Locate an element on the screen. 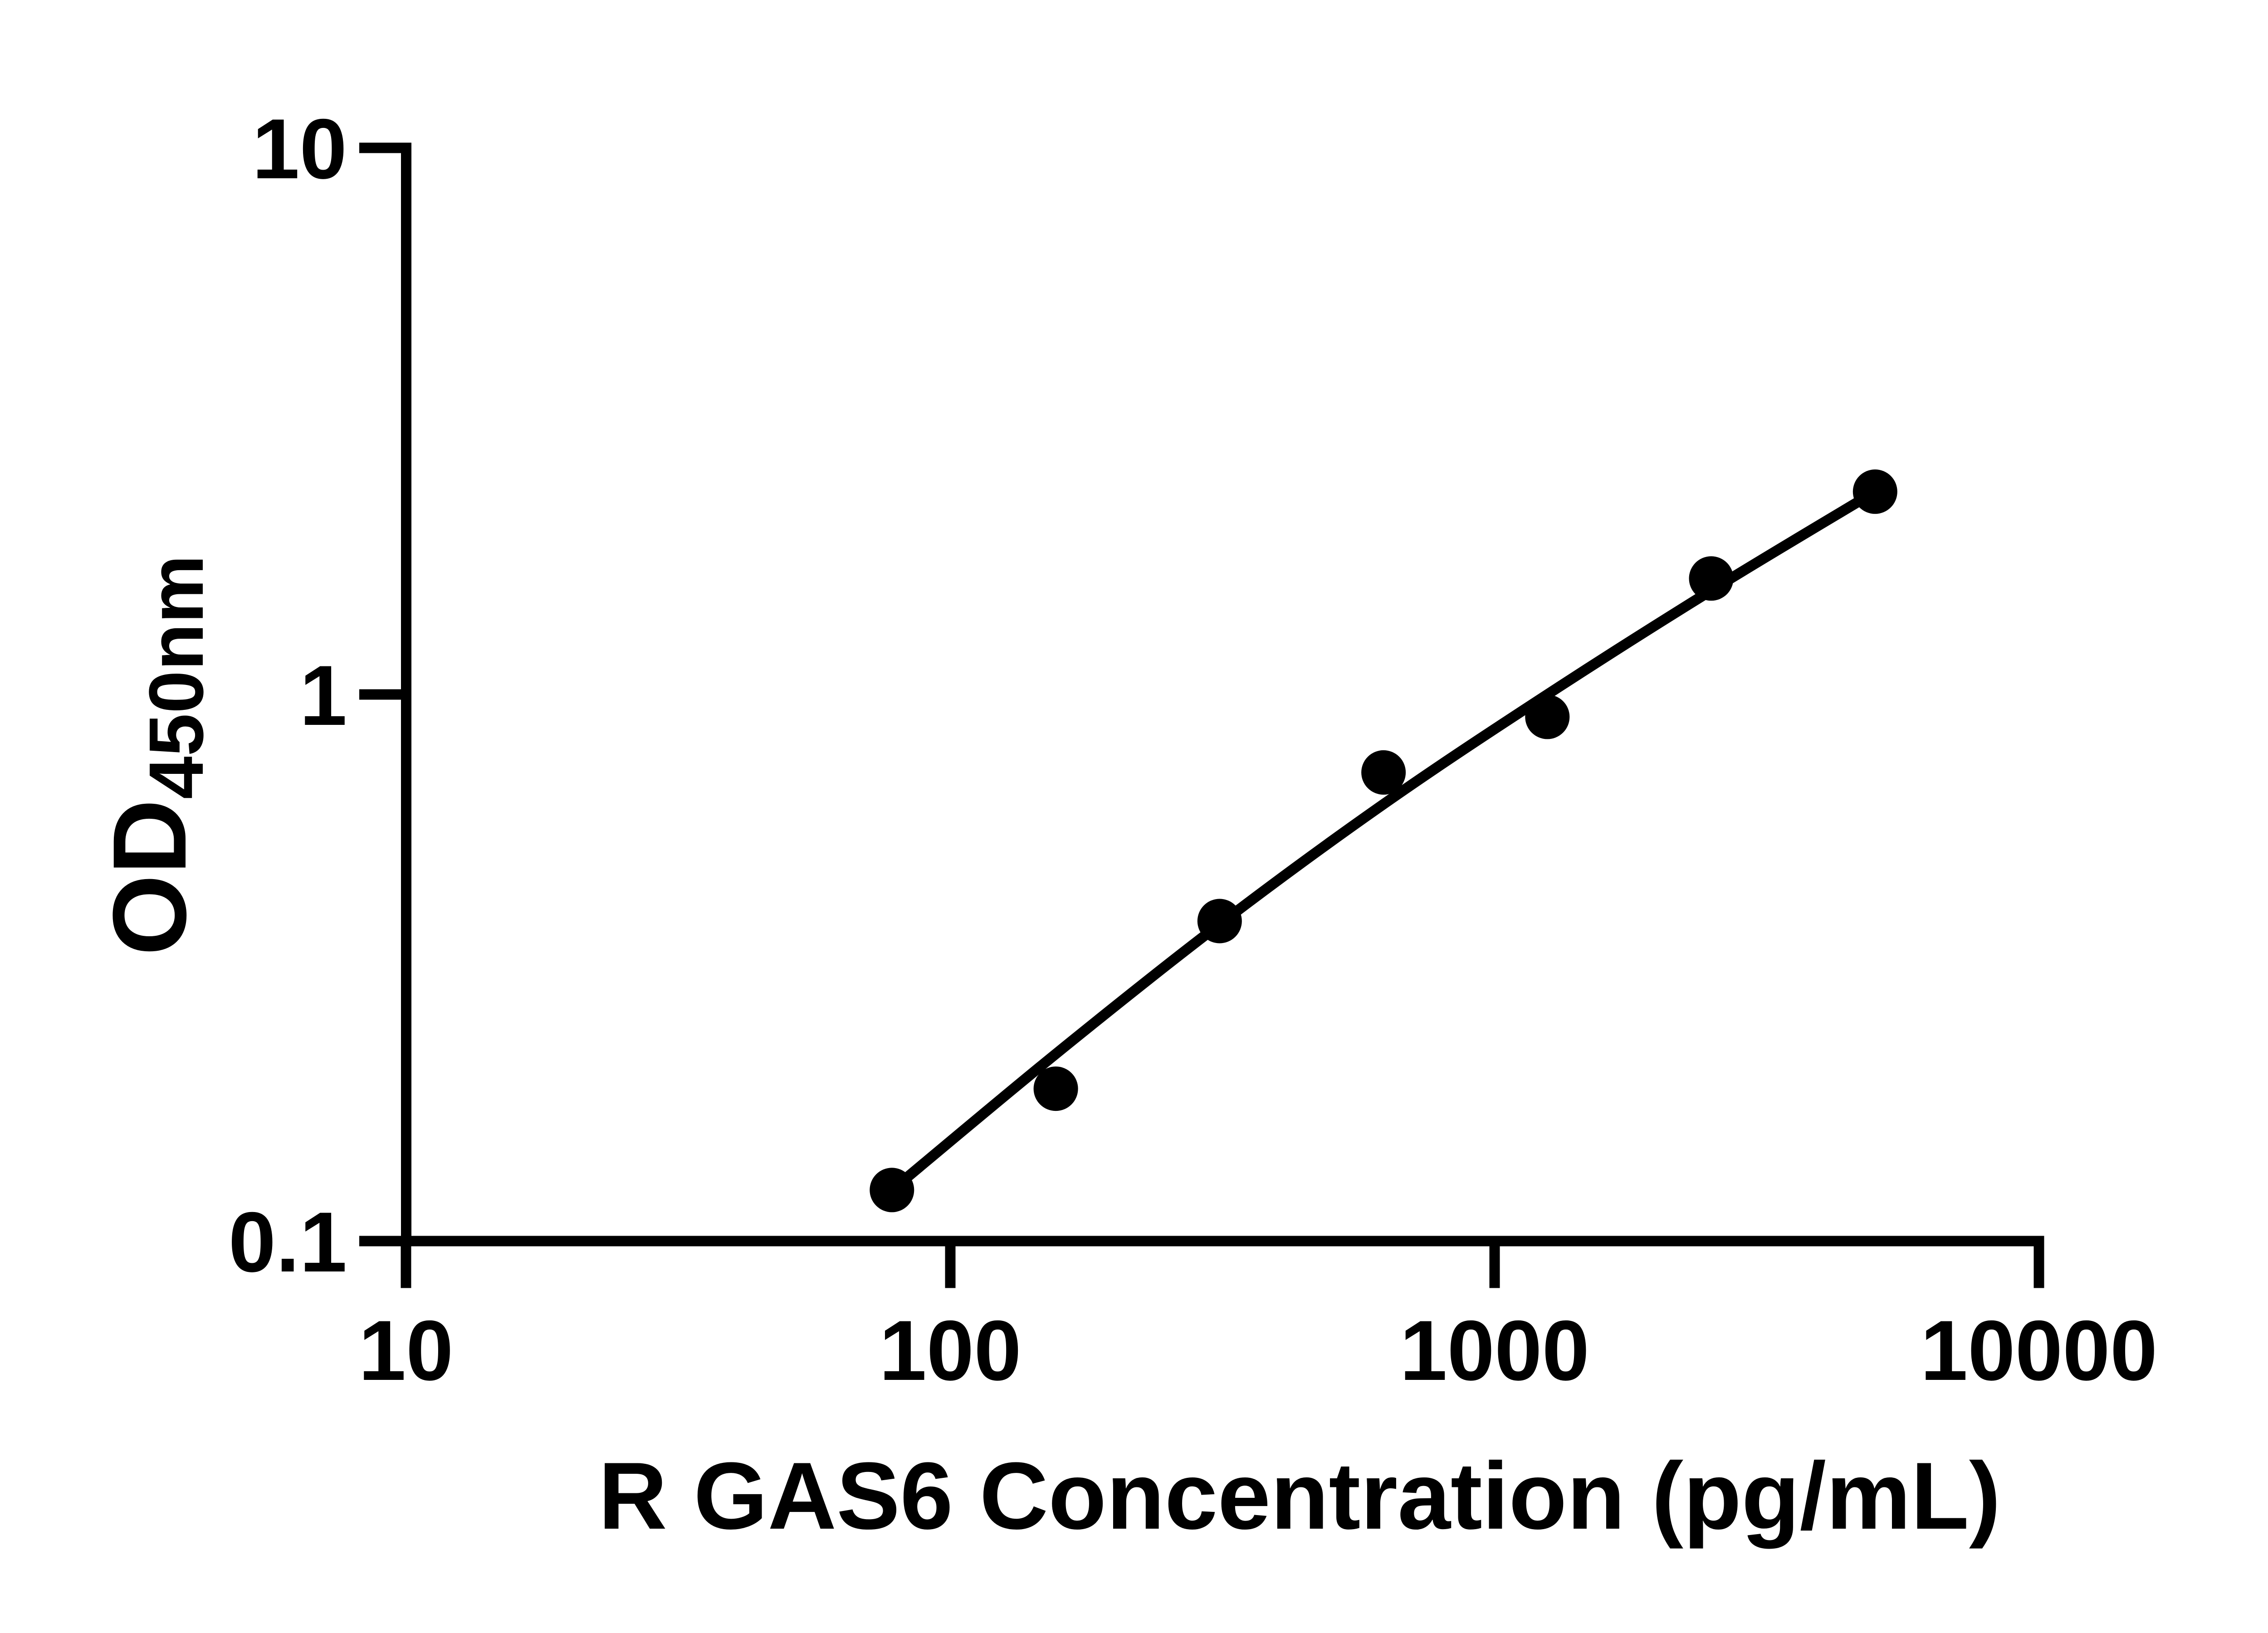 The image size is (2268, 1633). x-axis-title: R GAS6 Concentration (pg/mL) is located at coordinates (1299, 1495).